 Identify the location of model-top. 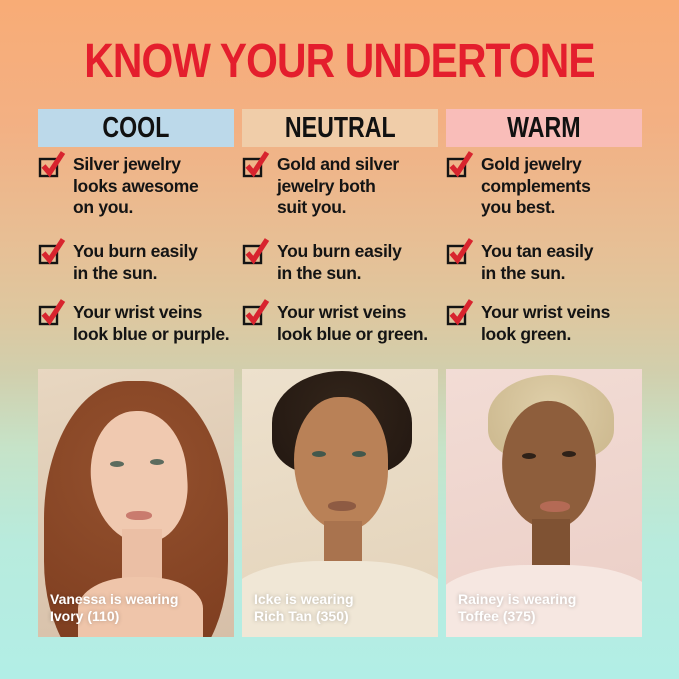
(544, 601).